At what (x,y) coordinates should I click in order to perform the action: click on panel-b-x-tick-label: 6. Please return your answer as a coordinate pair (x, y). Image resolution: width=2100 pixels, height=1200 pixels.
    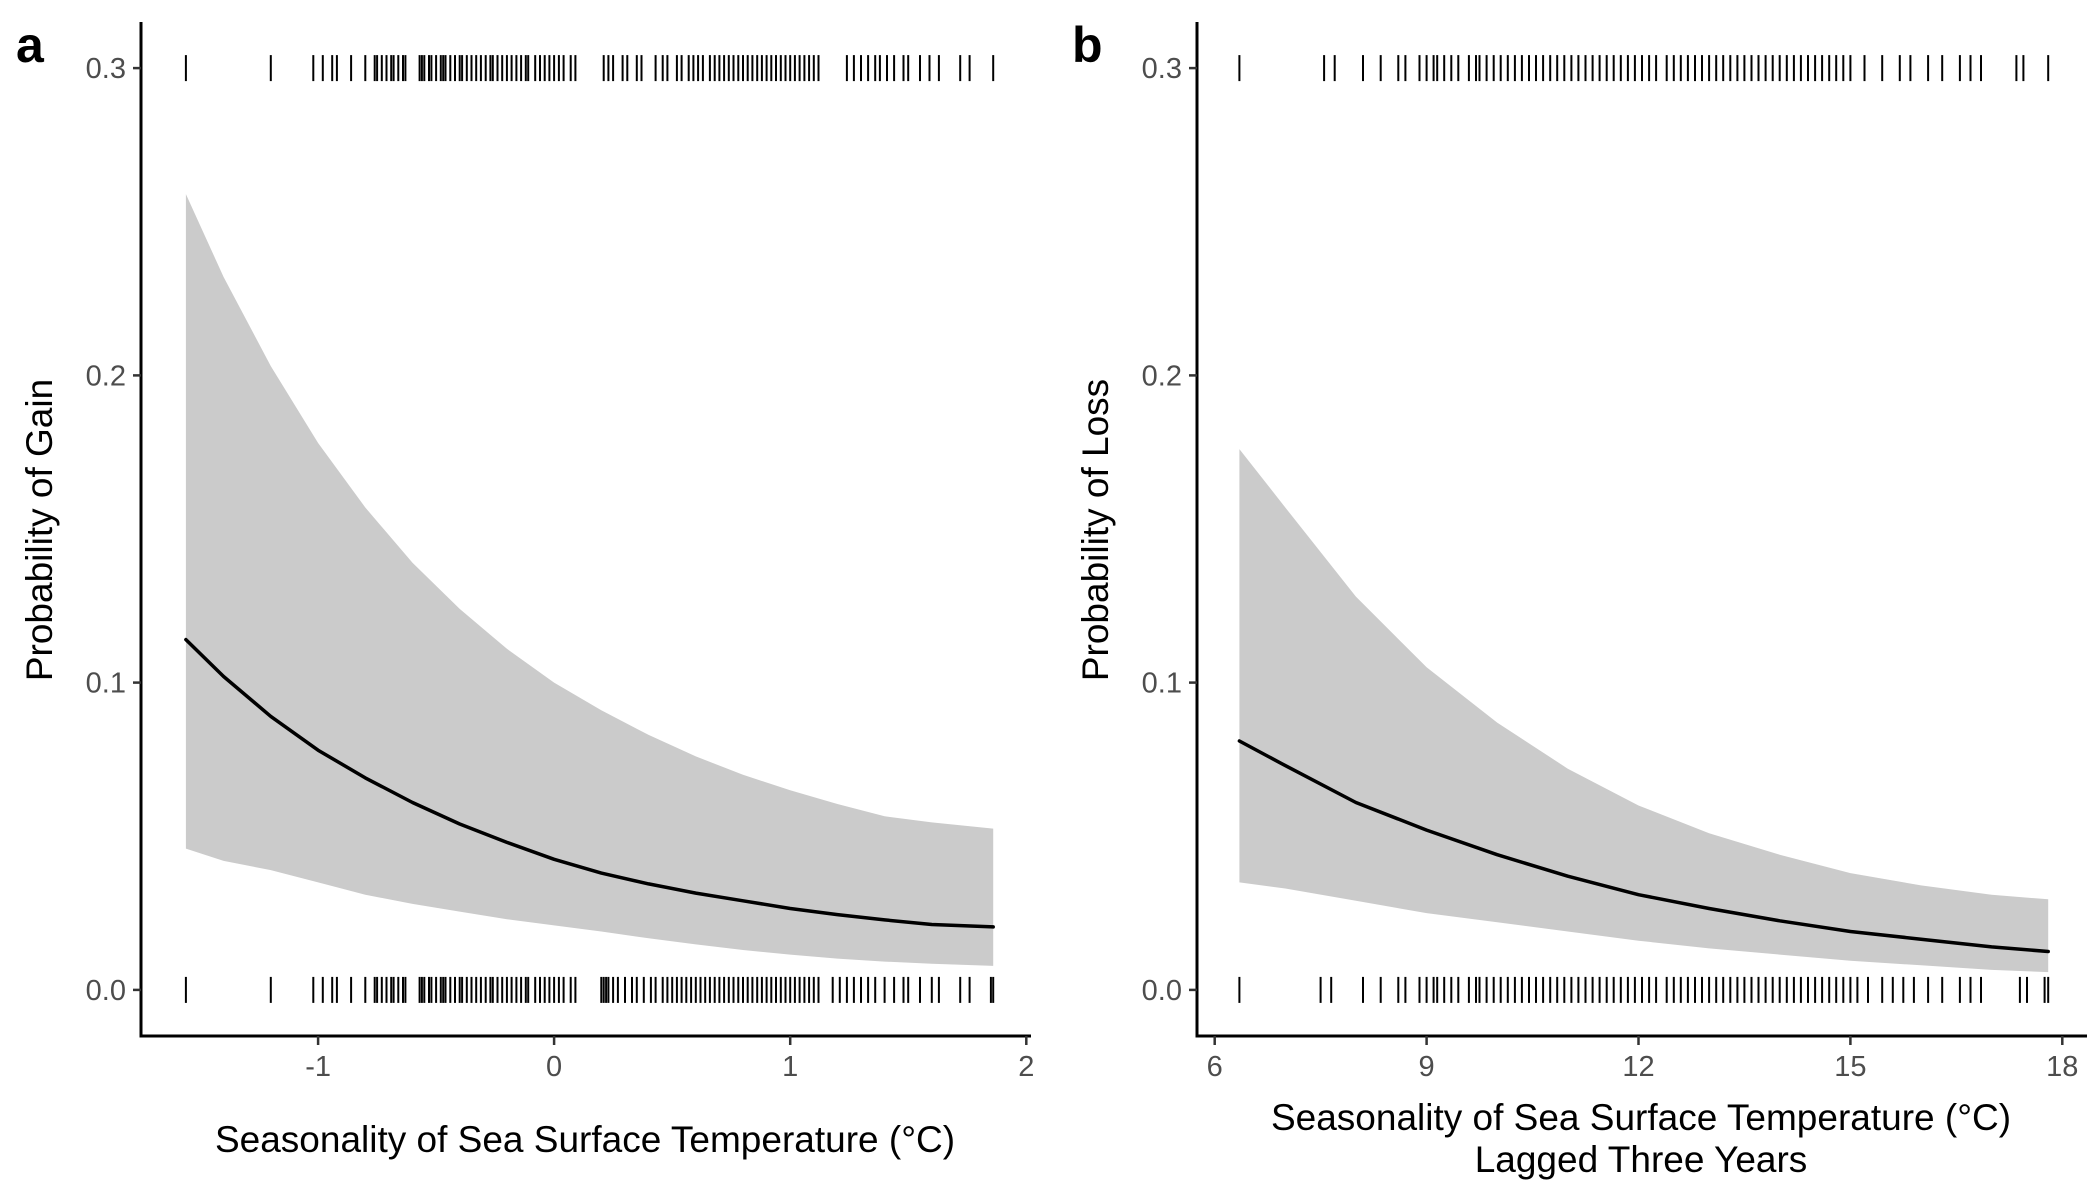
    Looking at the image, I should click on (1215, 1067).